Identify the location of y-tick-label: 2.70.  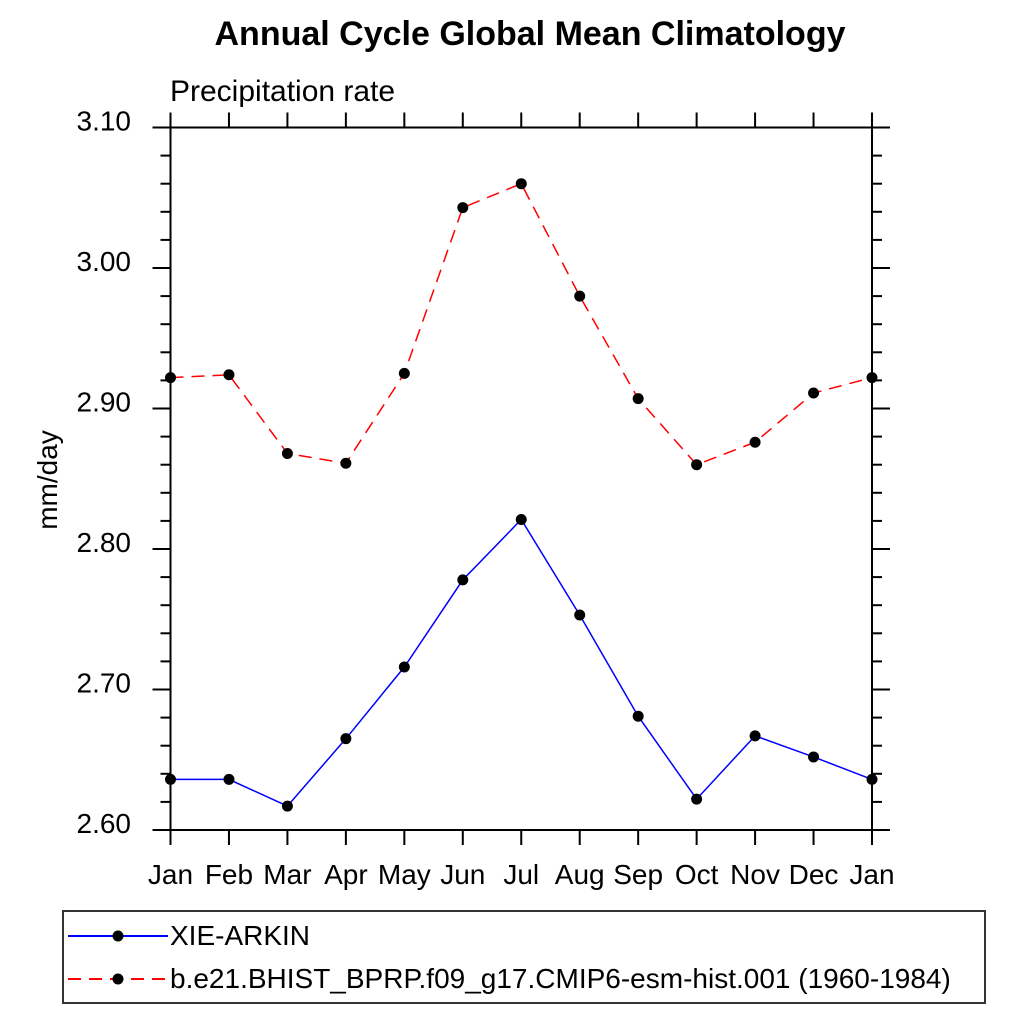
(104, 683).